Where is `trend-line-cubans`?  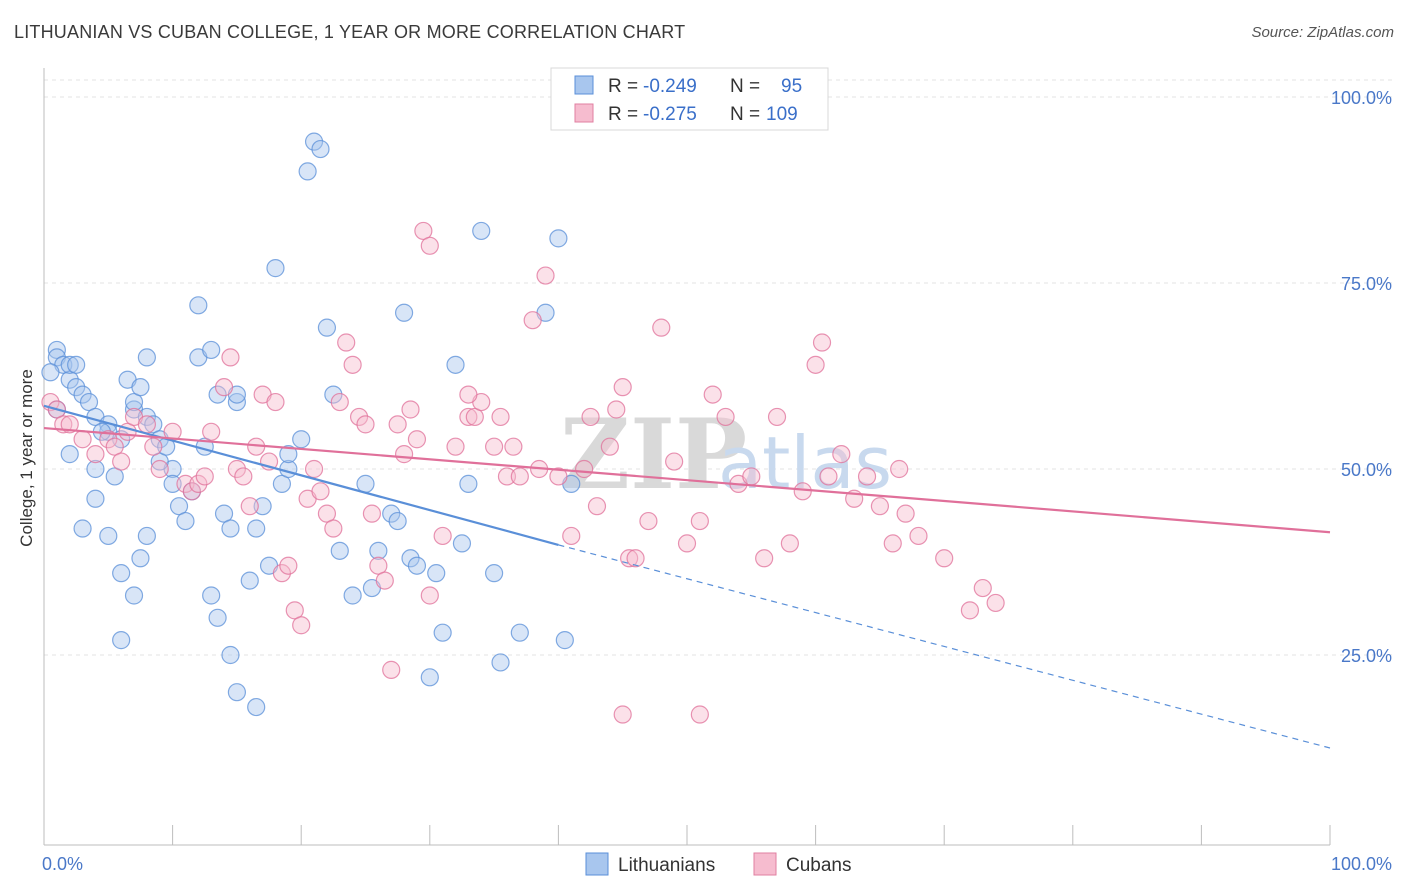
trend-line-cubans is located at coordinates (687, 480).